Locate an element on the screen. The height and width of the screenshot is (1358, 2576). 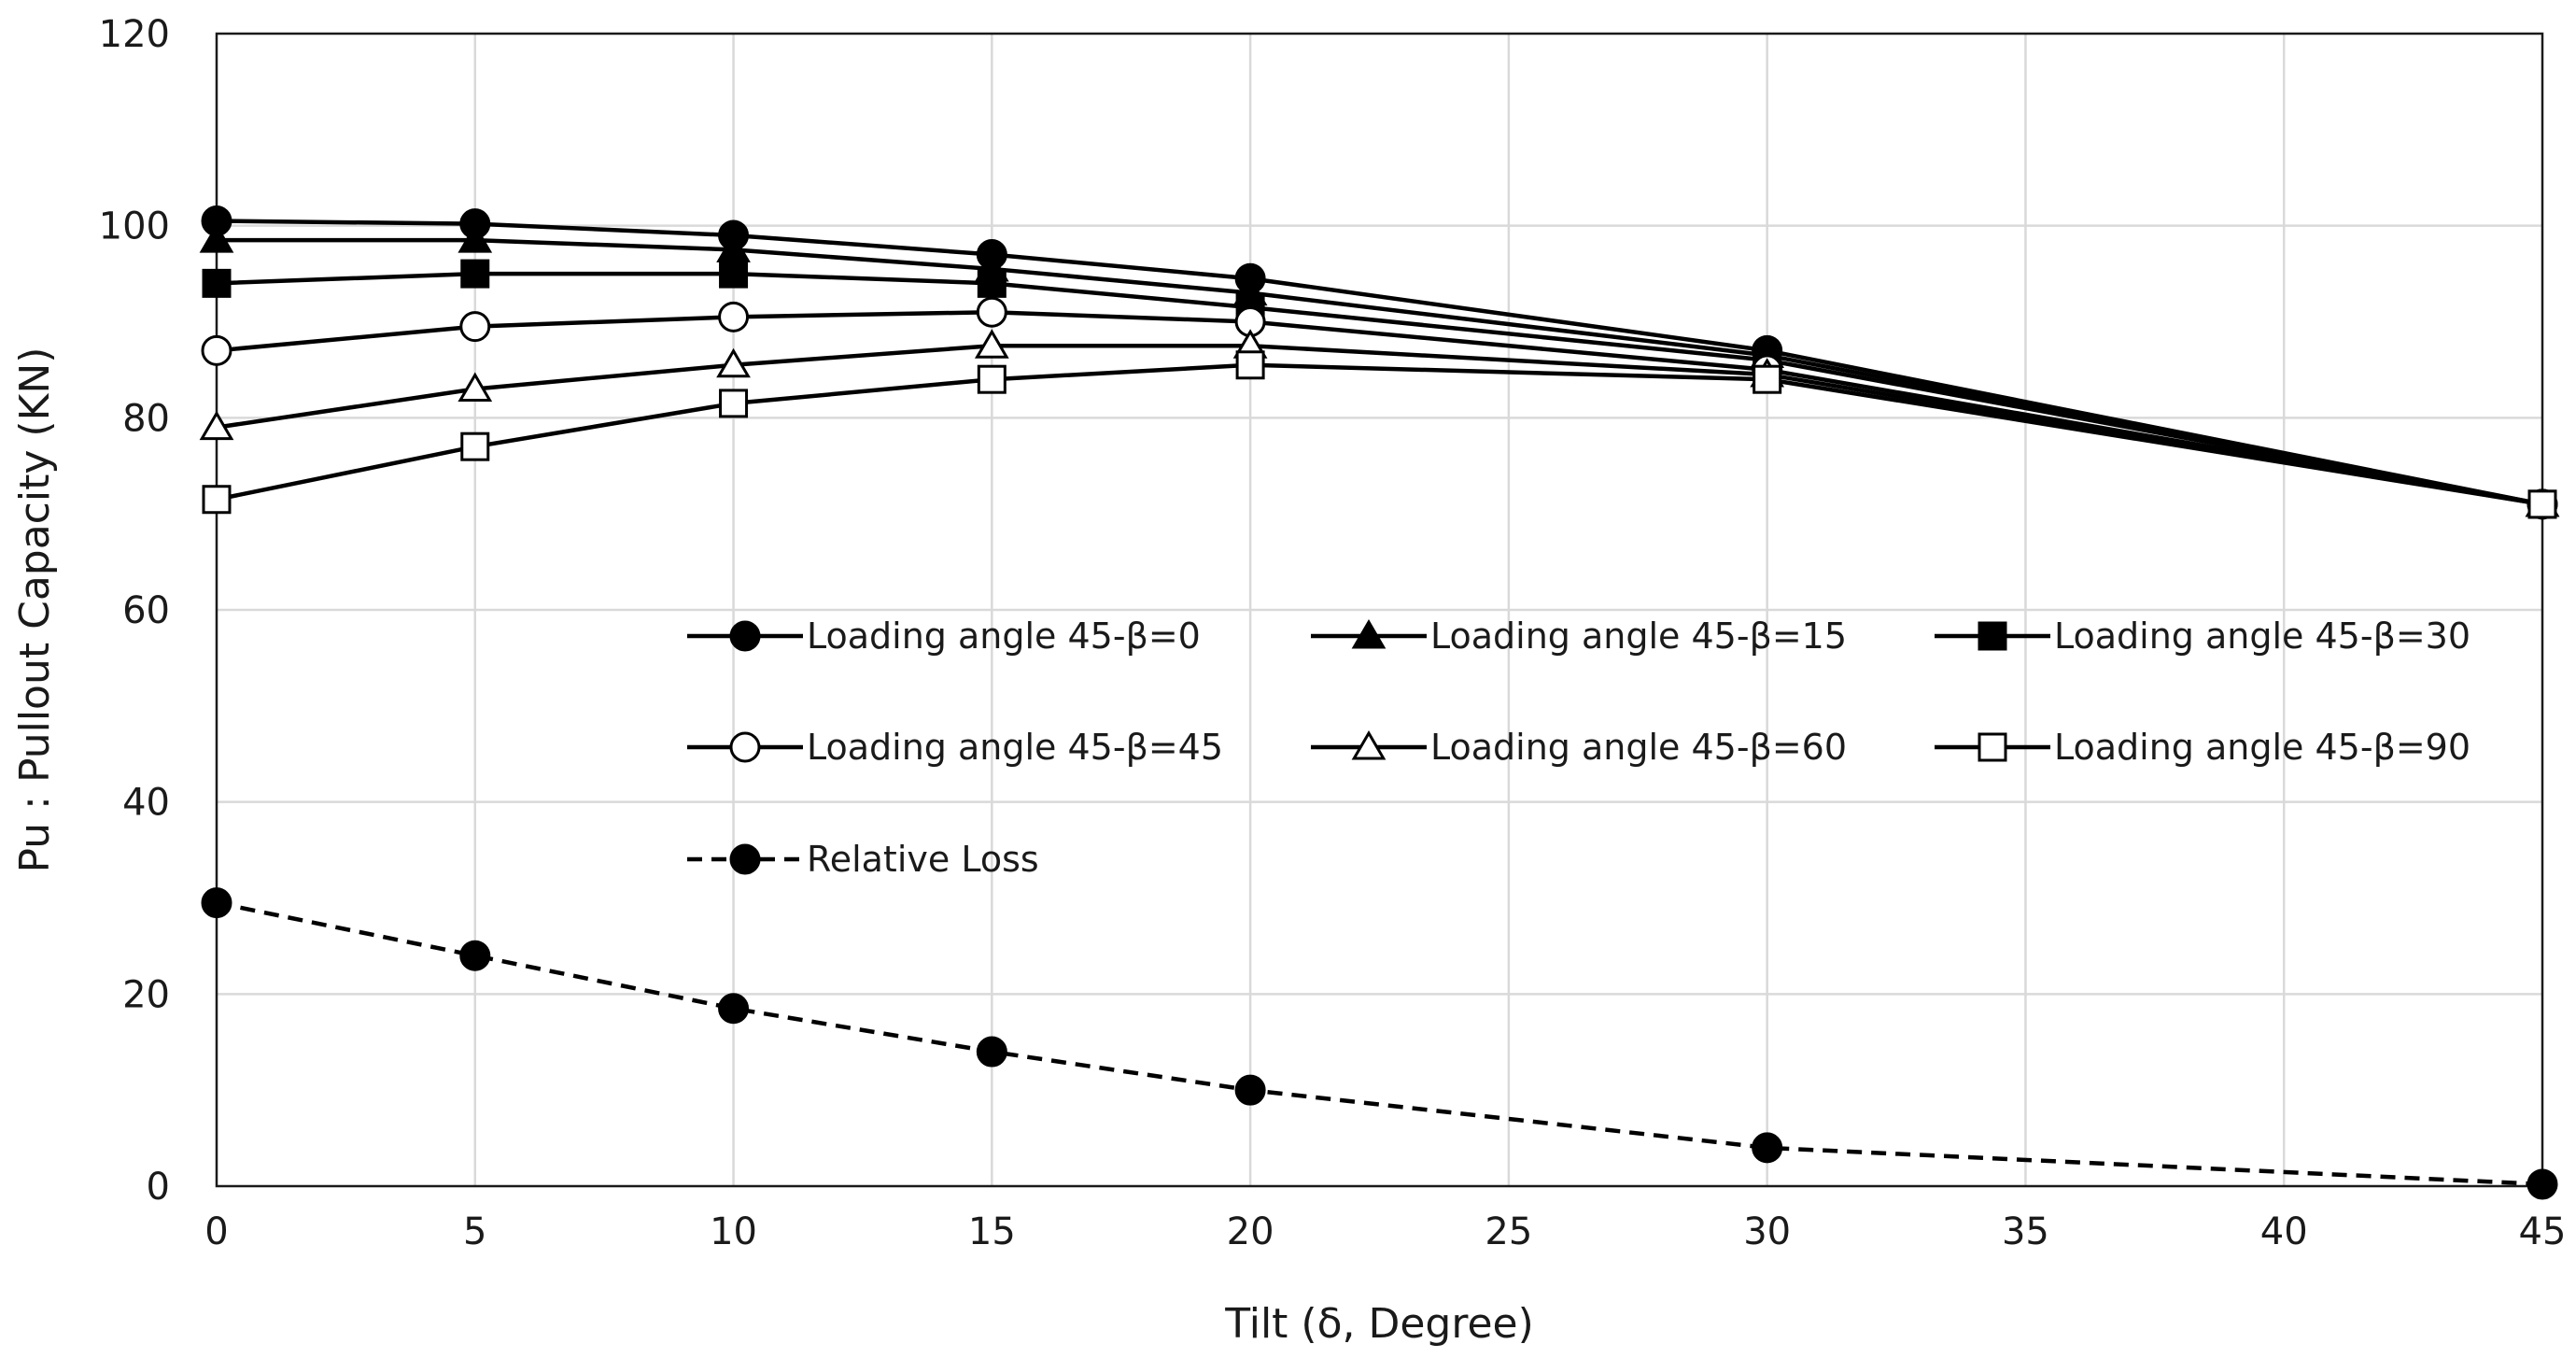
x-tick-label: 15 is located at coordinates (992, 1231).